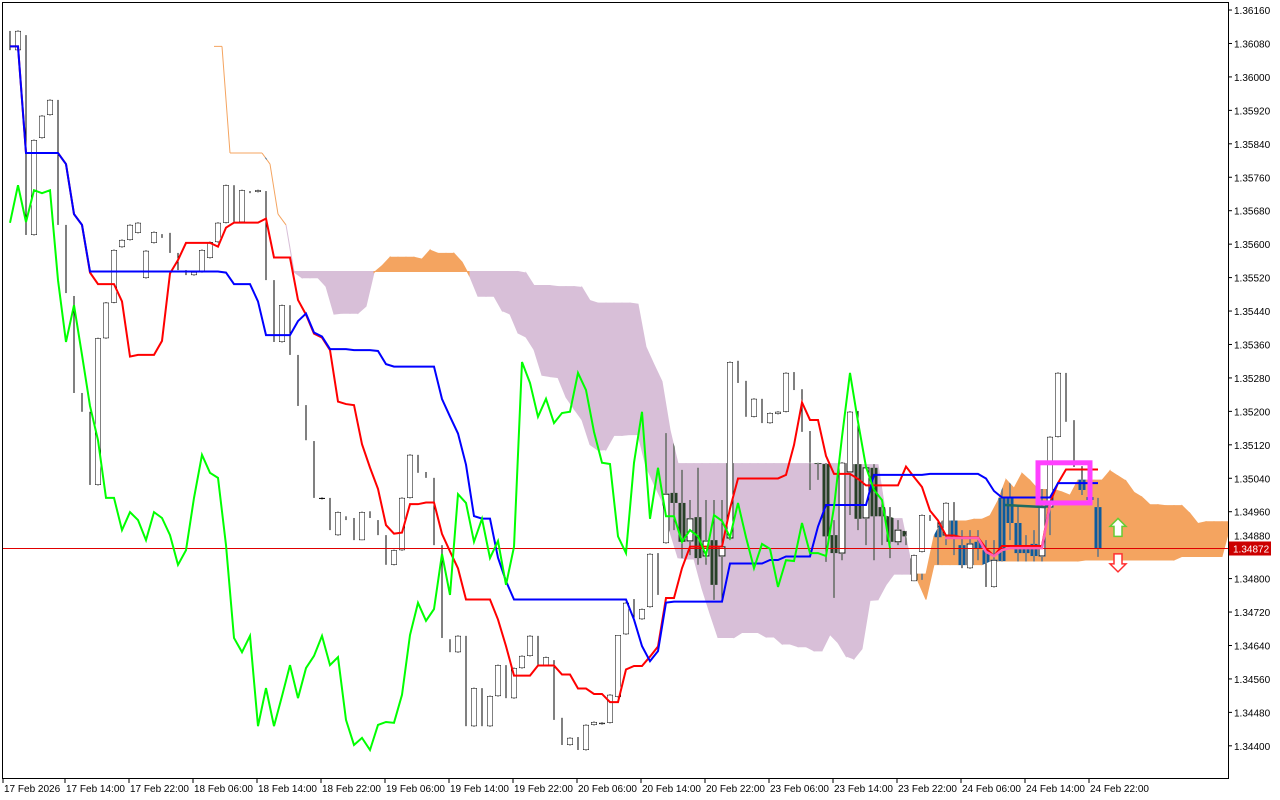  I want to click on time-tick-label: 18 Feb 22:00, so click(351, 789).